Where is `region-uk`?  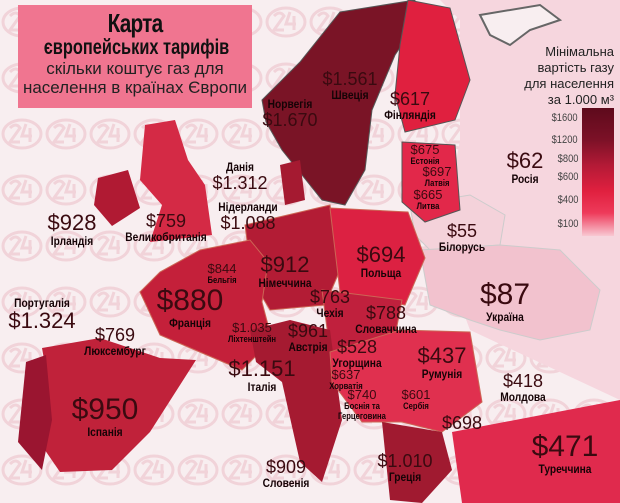 region-uk is located at coordinates (176, 181).